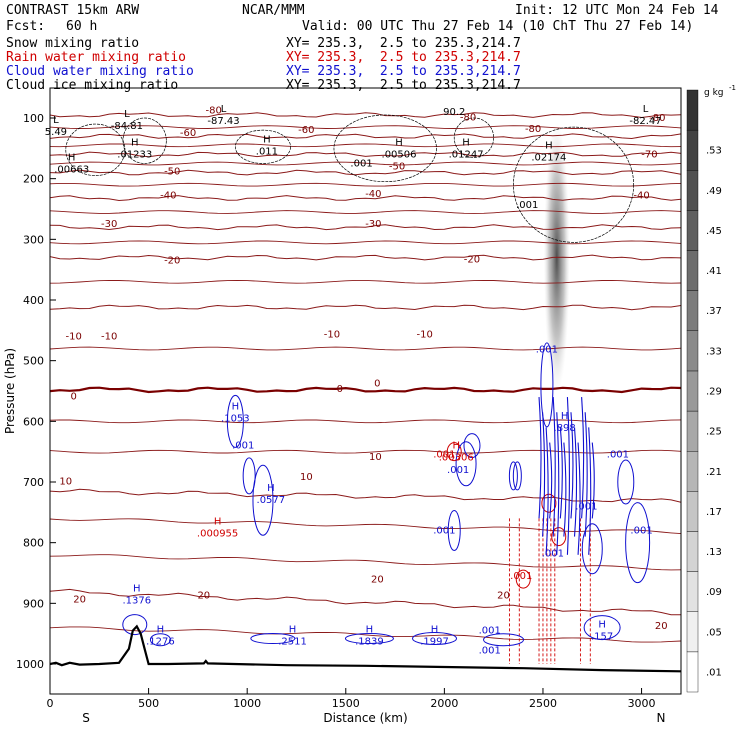  I want to click on field-cloudwater-xy: XY= 235.3, 2.5 to 235.3,214.7, so click(403, 71).